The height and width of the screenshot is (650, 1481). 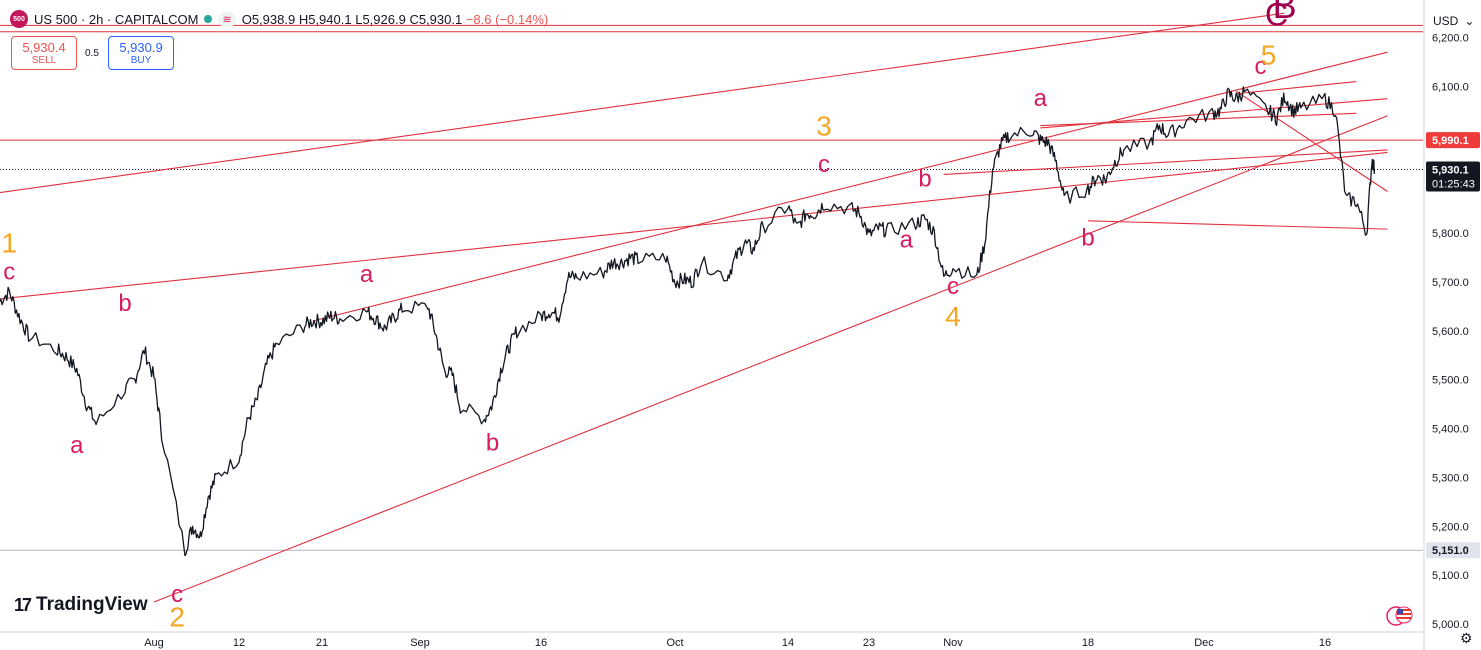 What do you see at coordinates (1450, 527) in the screenshot?
I see `y-tick-label: 5,200.0` at bounding box center [1450, 527].